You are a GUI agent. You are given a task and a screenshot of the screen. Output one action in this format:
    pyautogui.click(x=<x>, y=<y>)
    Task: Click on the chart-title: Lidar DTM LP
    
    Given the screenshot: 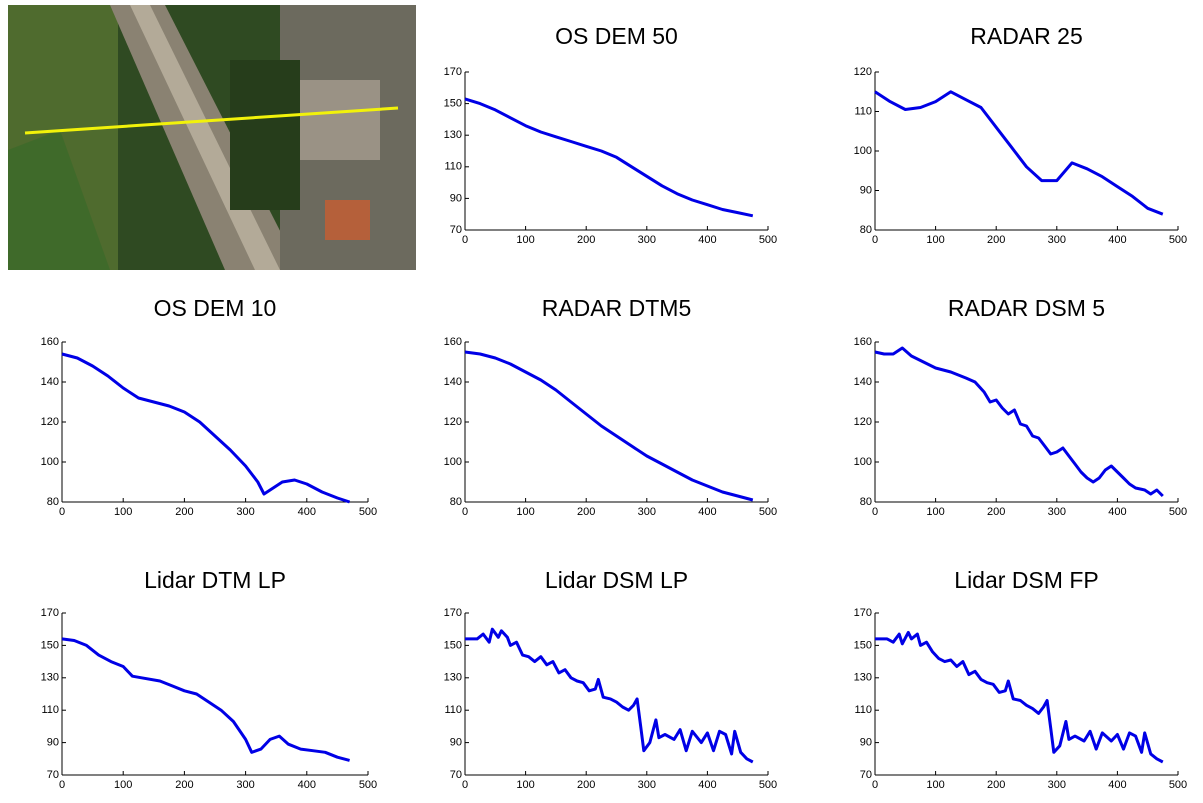 What is the action you would take?
    pyautogui.click(x=215, y=580)
    